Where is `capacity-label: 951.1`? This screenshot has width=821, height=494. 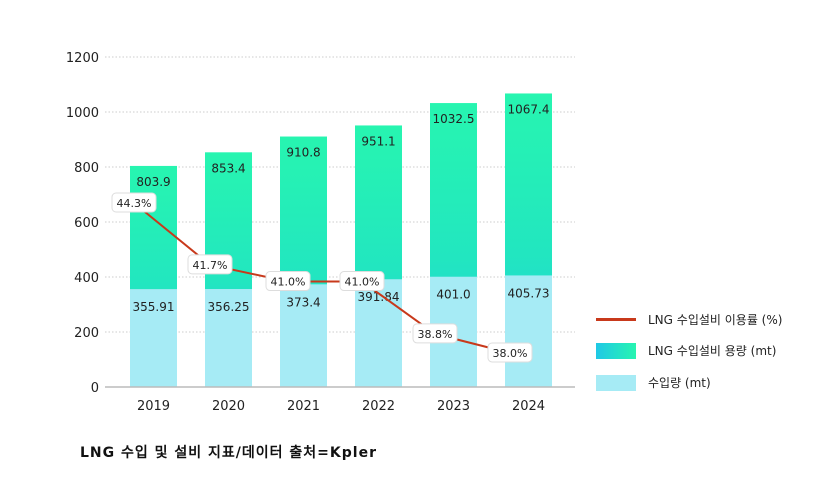 capacity-label: 951.1 is located at coordinates (378, 141).